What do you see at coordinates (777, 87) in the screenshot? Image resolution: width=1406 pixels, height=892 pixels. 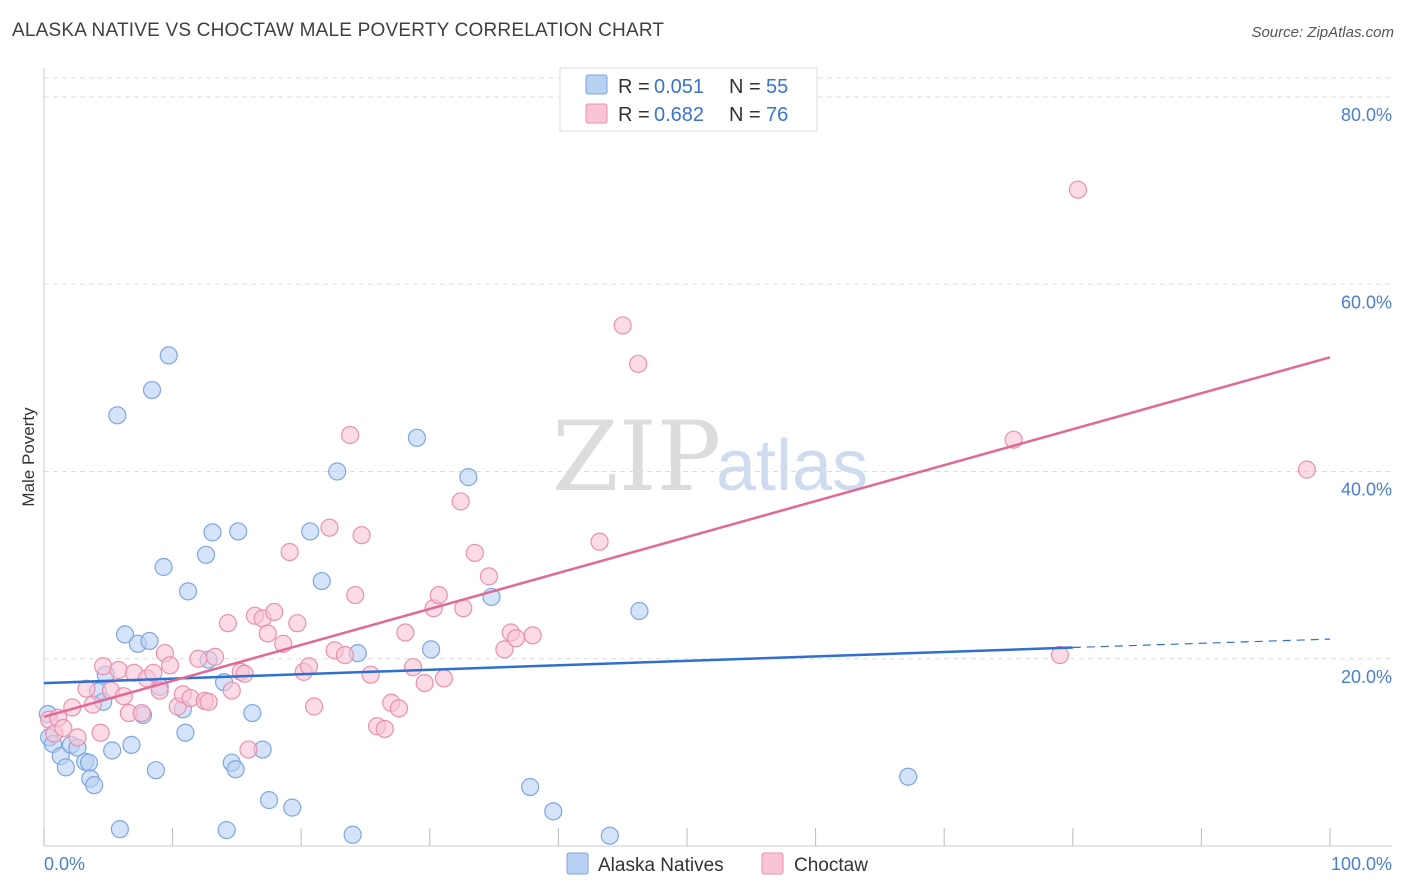 I see `legend-n-value-alaska: 55` at bounding box center [777, 87].